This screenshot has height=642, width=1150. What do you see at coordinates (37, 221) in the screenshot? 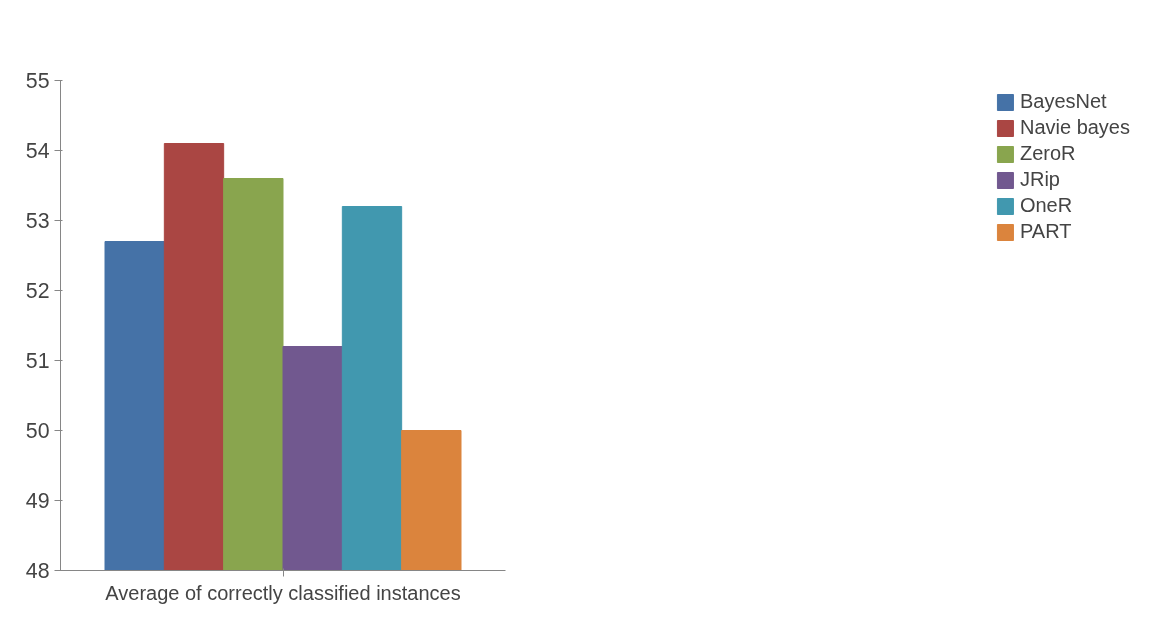
I see `y-tick-label: 53` at bounding box center [37, 221].